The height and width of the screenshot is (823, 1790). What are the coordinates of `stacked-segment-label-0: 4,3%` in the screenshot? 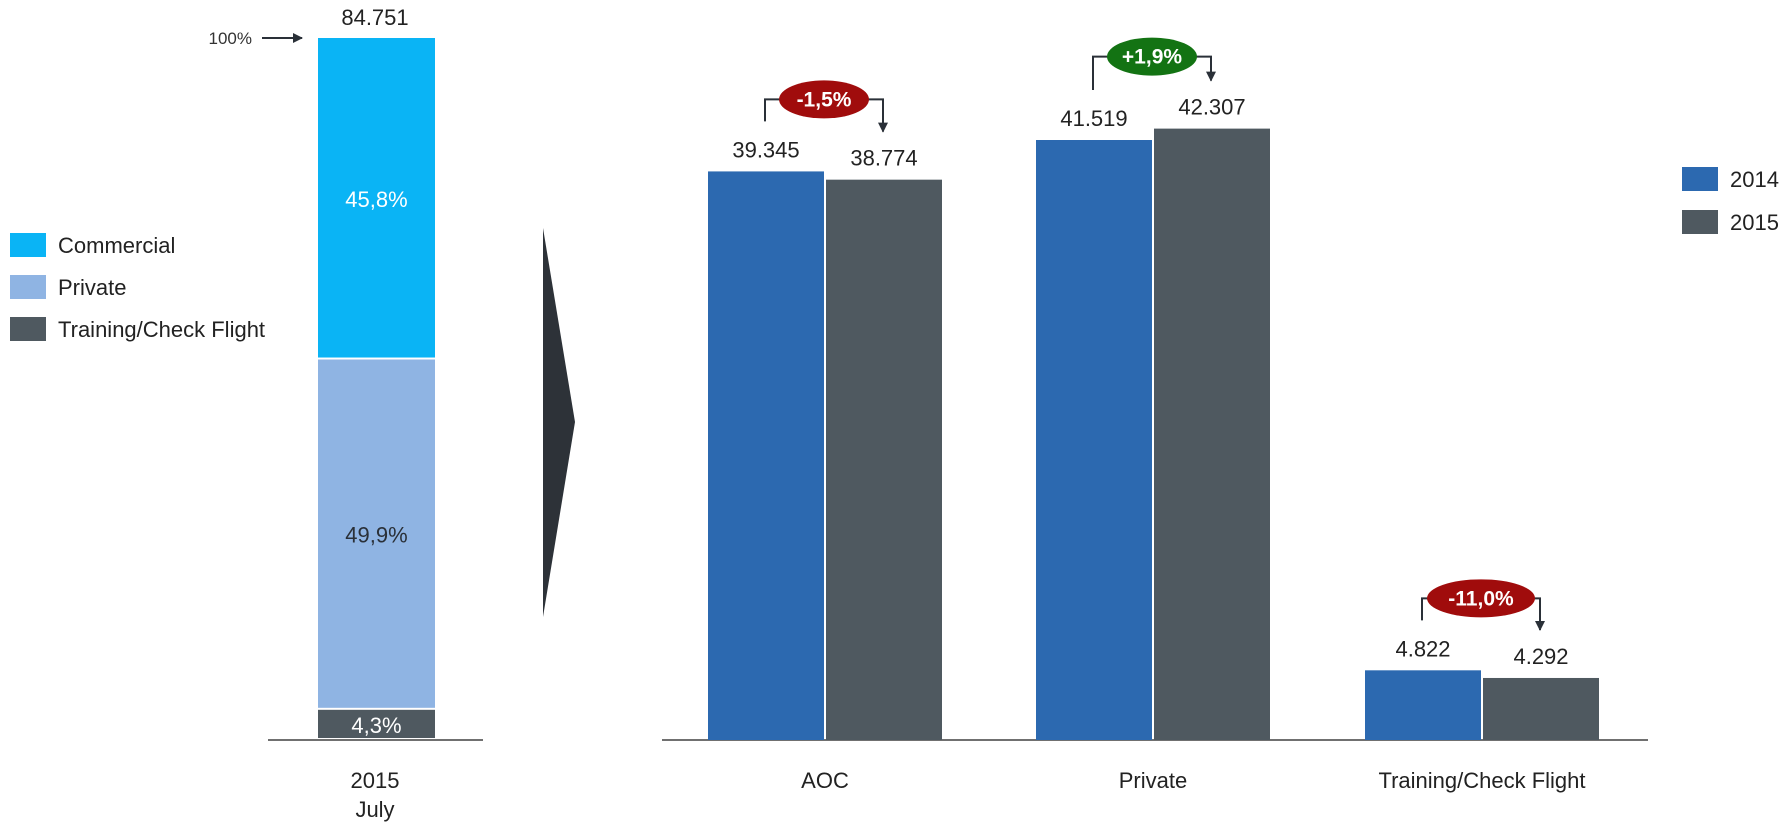 It's located at (376, 725).